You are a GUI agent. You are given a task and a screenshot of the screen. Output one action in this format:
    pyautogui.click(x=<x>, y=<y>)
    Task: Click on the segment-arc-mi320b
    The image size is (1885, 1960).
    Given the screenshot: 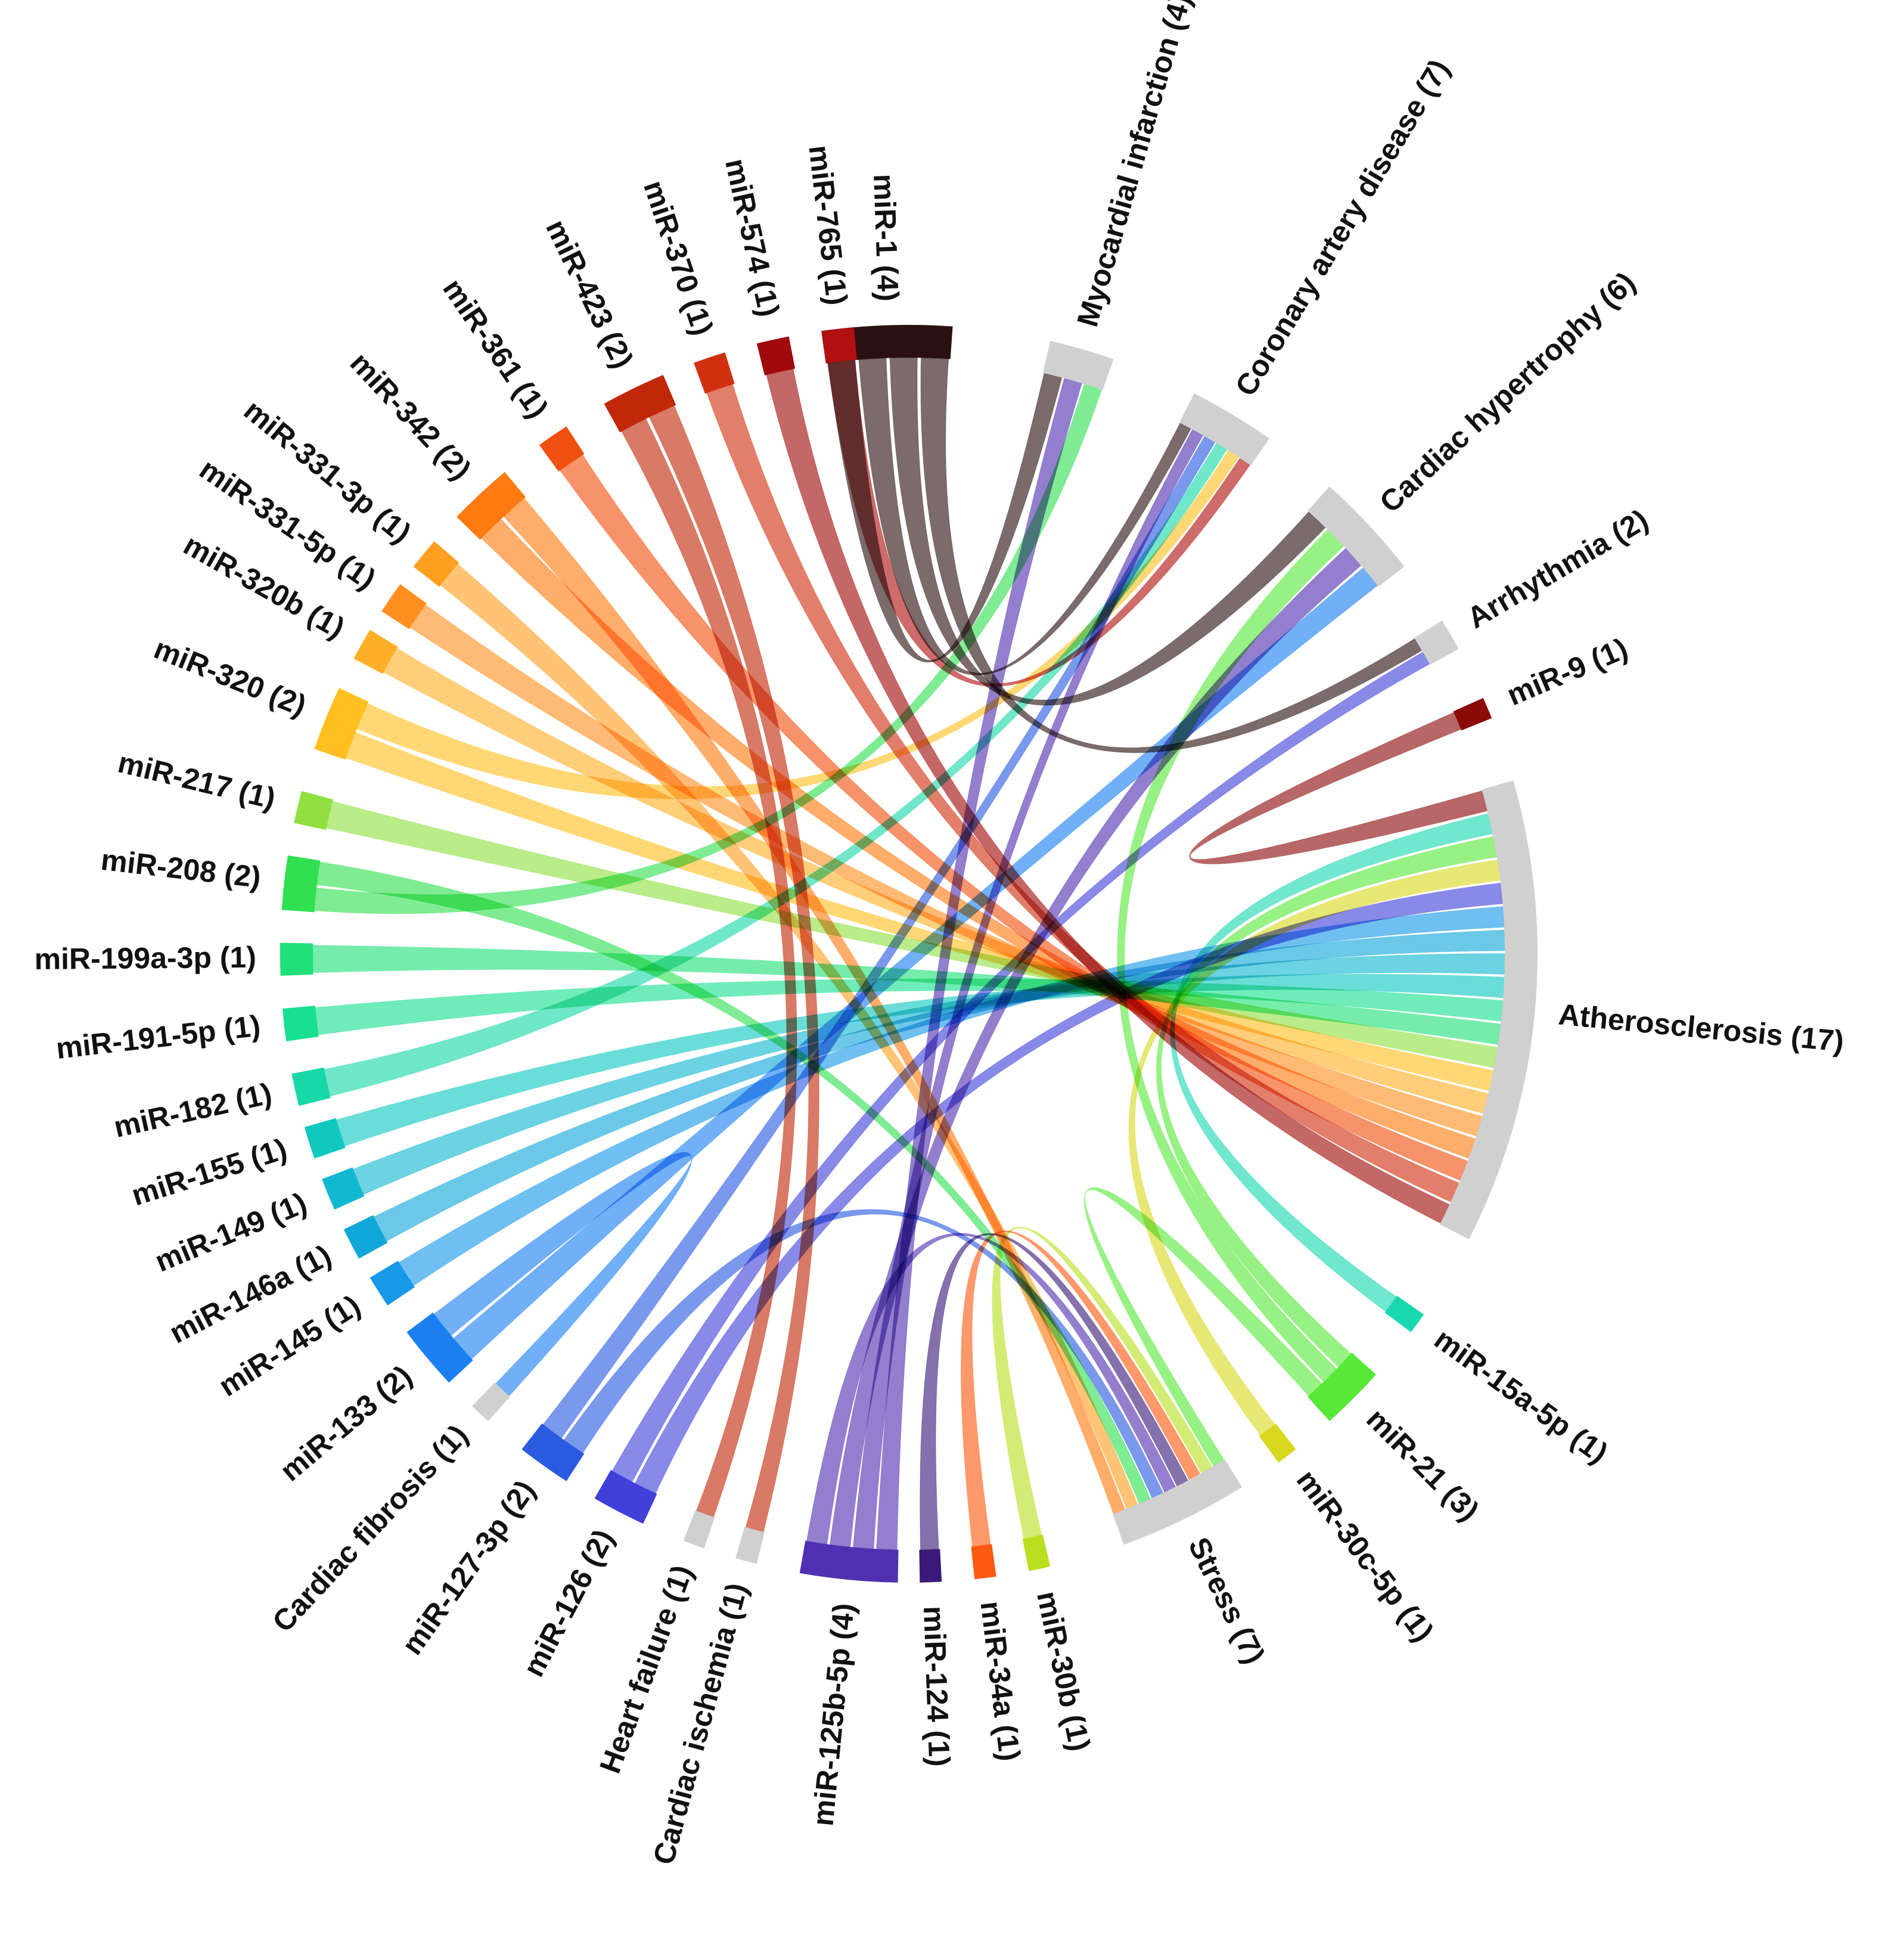 What is the action you would take?
    pyautogui.click(x=375, y=651)
    